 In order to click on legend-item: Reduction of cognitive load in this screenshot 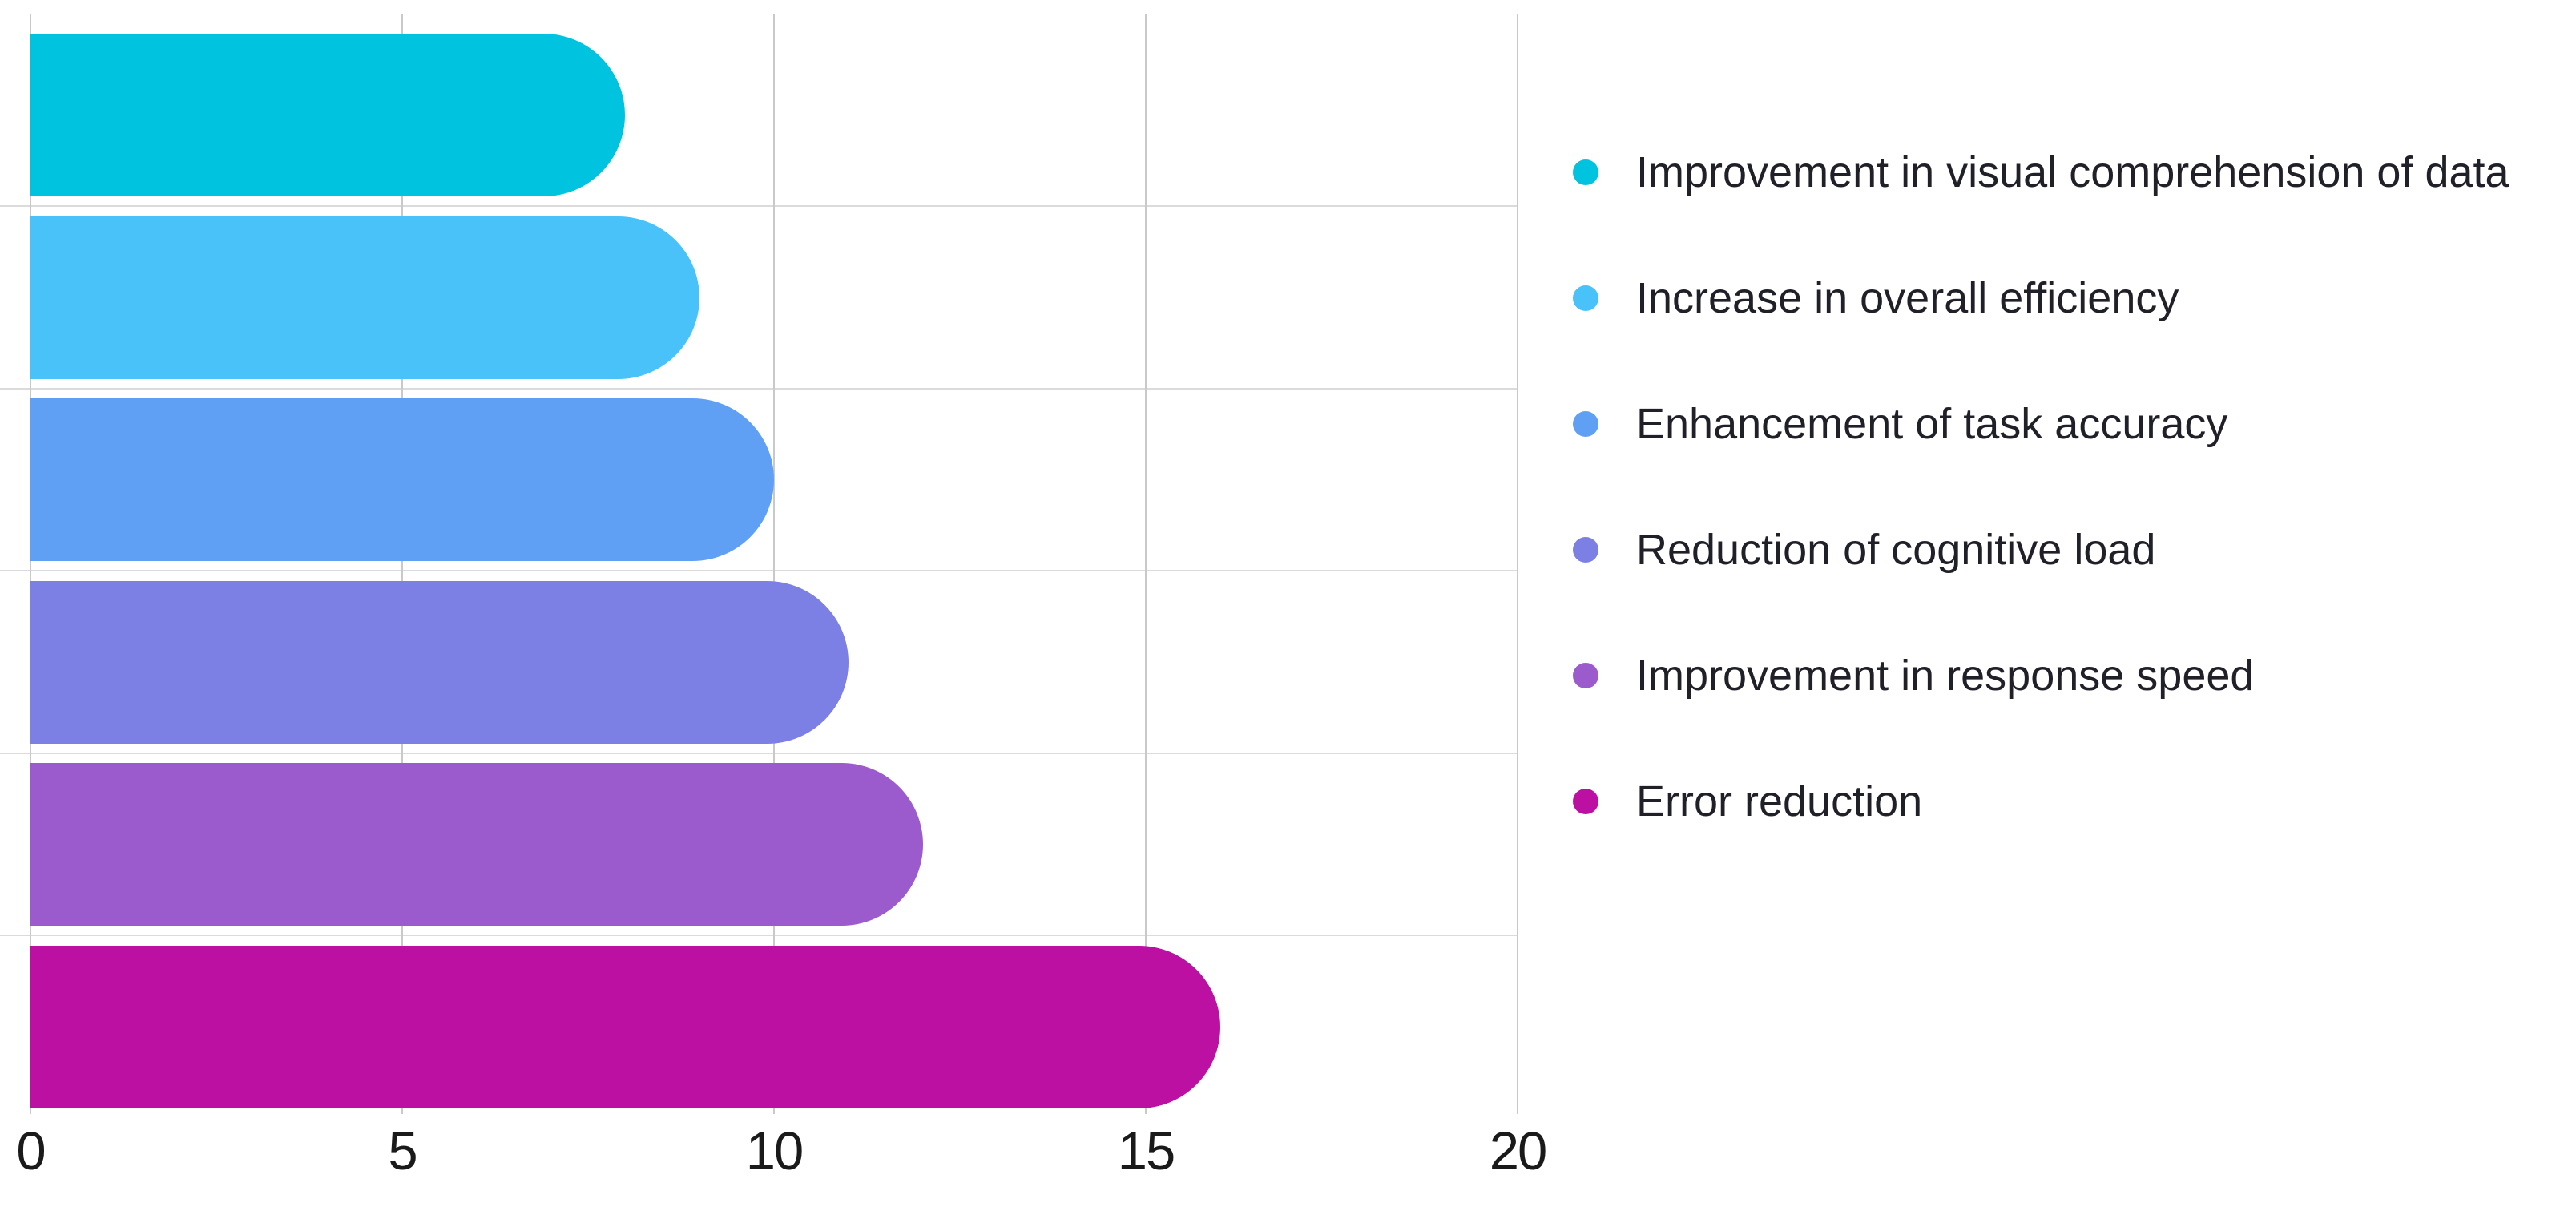, I will do `click(1864, 550)`.